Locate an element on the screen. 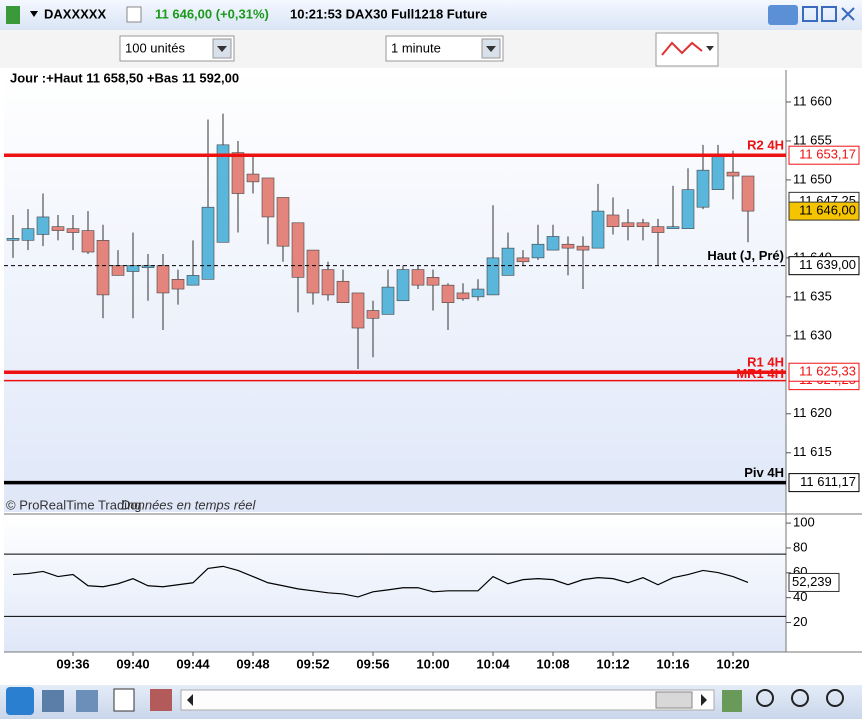 Image resolution: width=862 pixels, height=719 pixels. chart-icon is located at coordinates (13, 15).